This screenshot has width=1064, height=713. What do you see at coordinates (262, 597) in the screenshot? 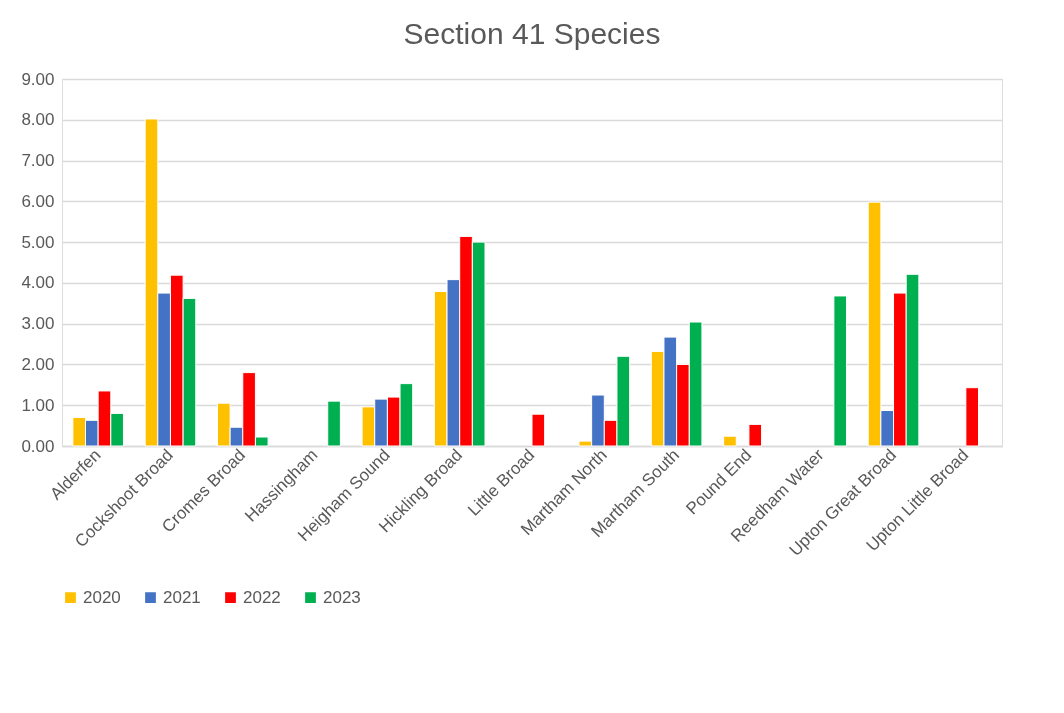
I see `legend-label: 2022` at bounding box center [262, 597].